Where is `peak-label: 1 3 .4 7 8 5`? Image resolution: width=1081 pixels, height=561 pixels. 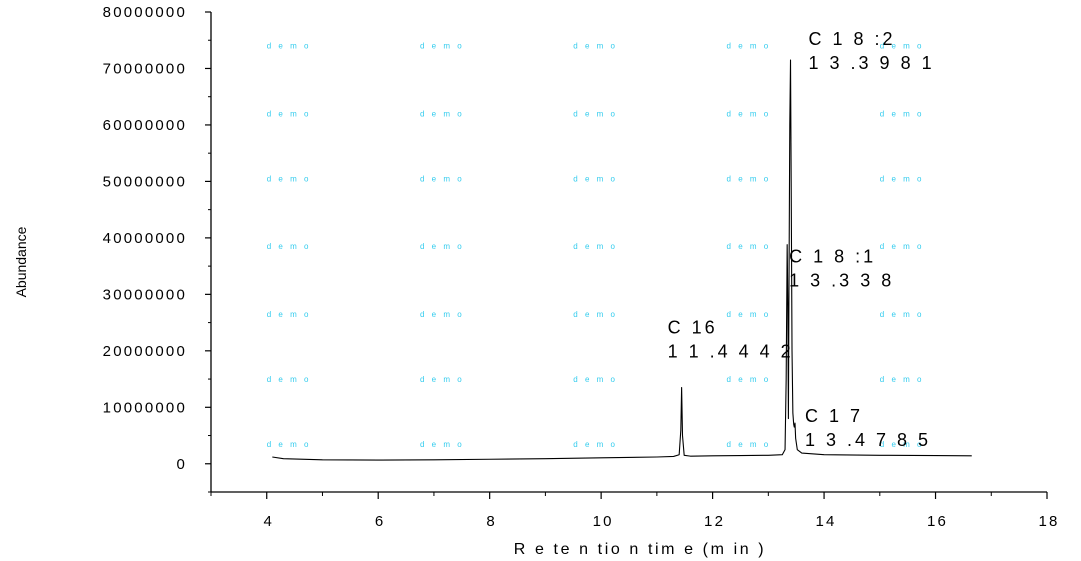 peak-label: 1 3 .4 7 8 5 is located at coordinates (868, 440).